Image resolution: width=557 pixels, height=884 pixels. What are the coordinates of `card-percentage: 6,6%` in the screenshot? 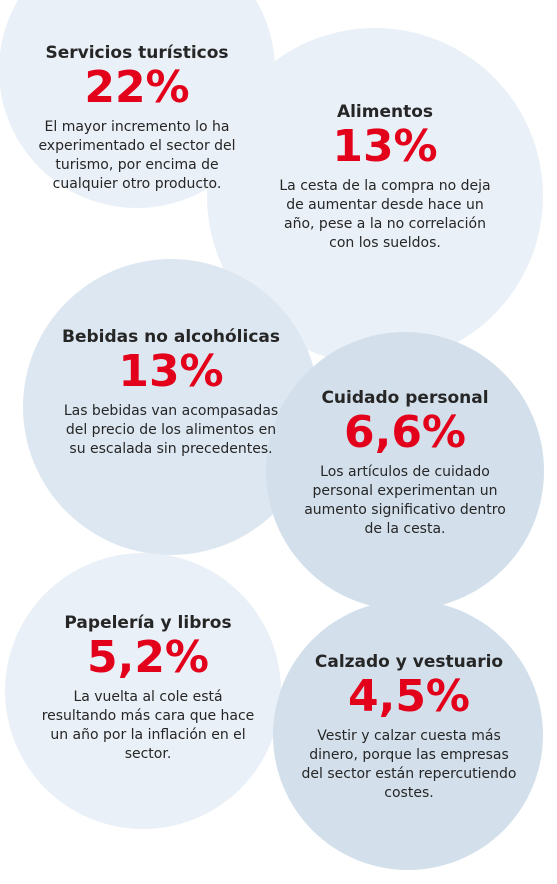 It's located at (405, 432).